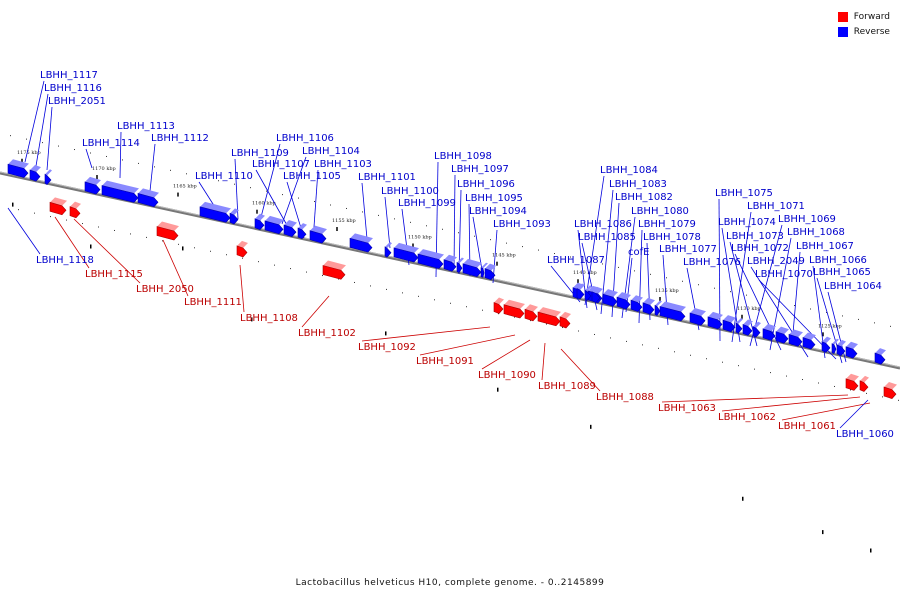 The image size is (900, 600). What do you see at coordinates (312, 176) in the screenshot?
I see `gene-label-lbhh-1105: LBHH_1105` at bounding box center [312, 176].